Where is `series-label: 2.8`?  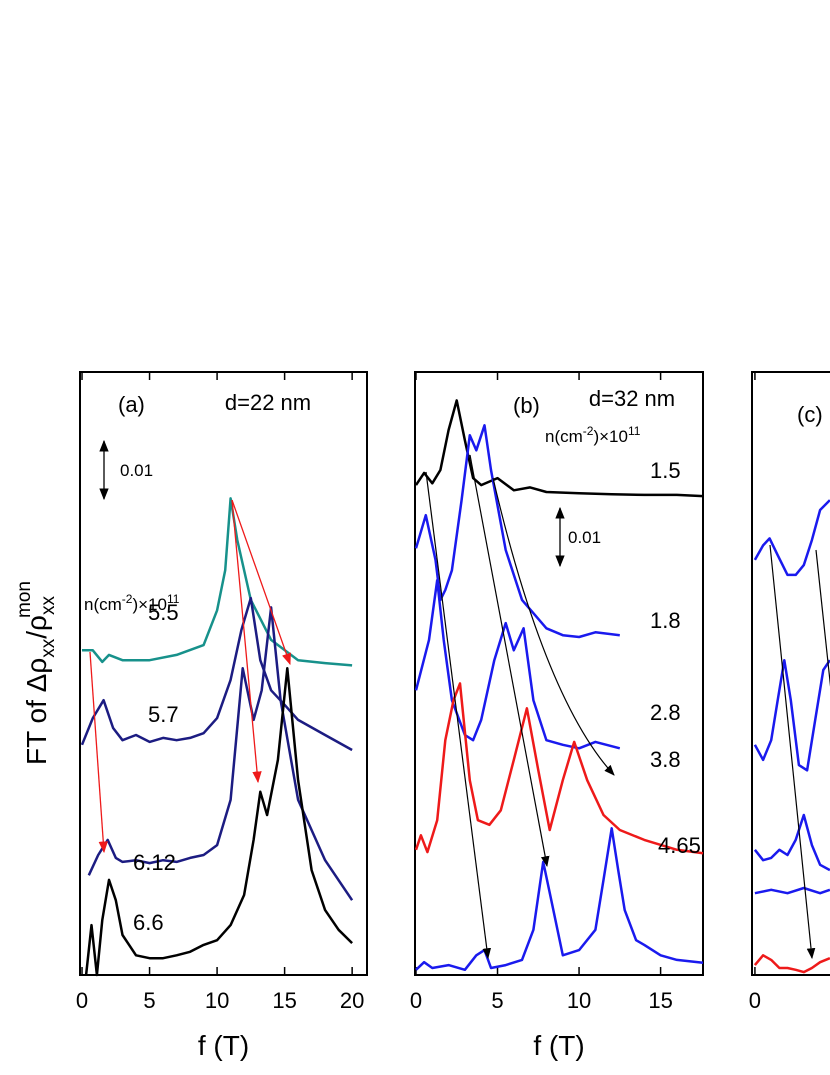
series-label: 2.8 is located at coordinates (665, 712).